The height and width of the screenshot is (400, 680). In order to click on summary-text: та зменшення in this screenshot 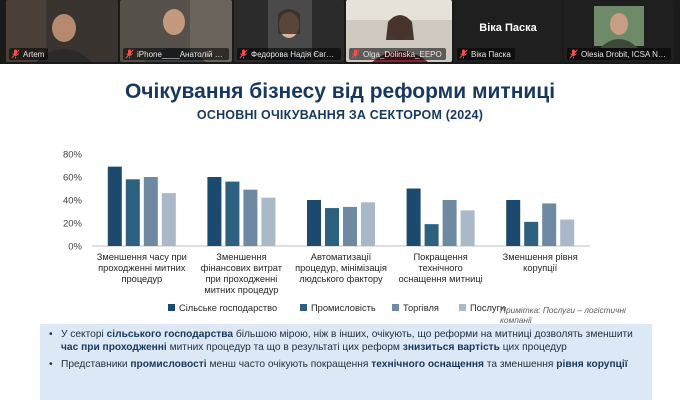, I will do `click(520, 364)`.